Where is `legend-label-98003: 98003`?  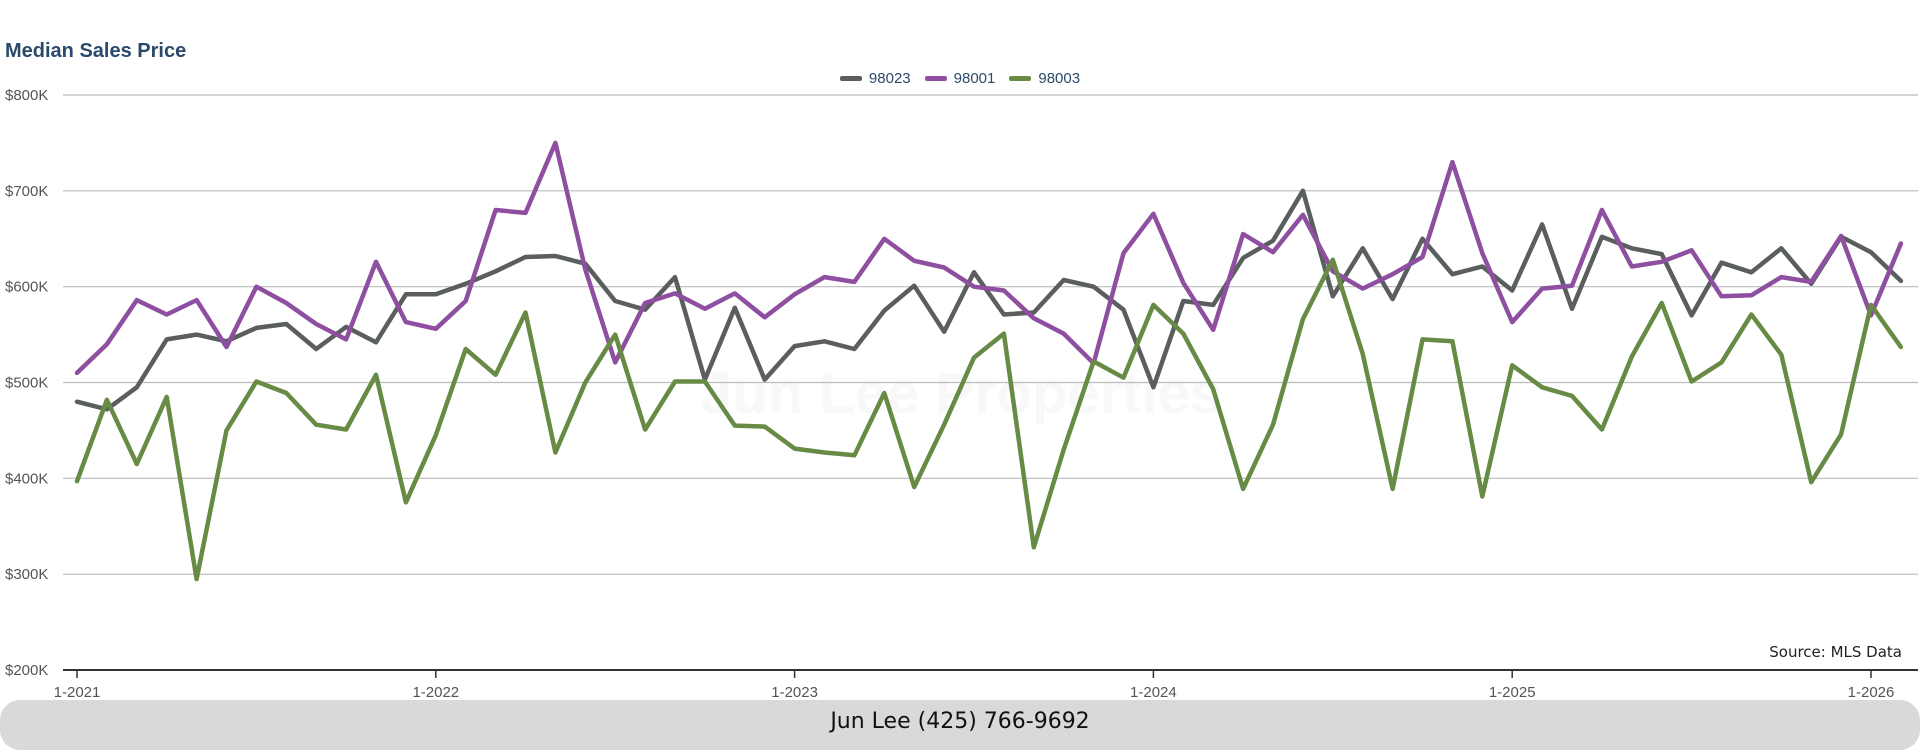 legend-label-98003: 98003 is located at coordinates (1059, 78).